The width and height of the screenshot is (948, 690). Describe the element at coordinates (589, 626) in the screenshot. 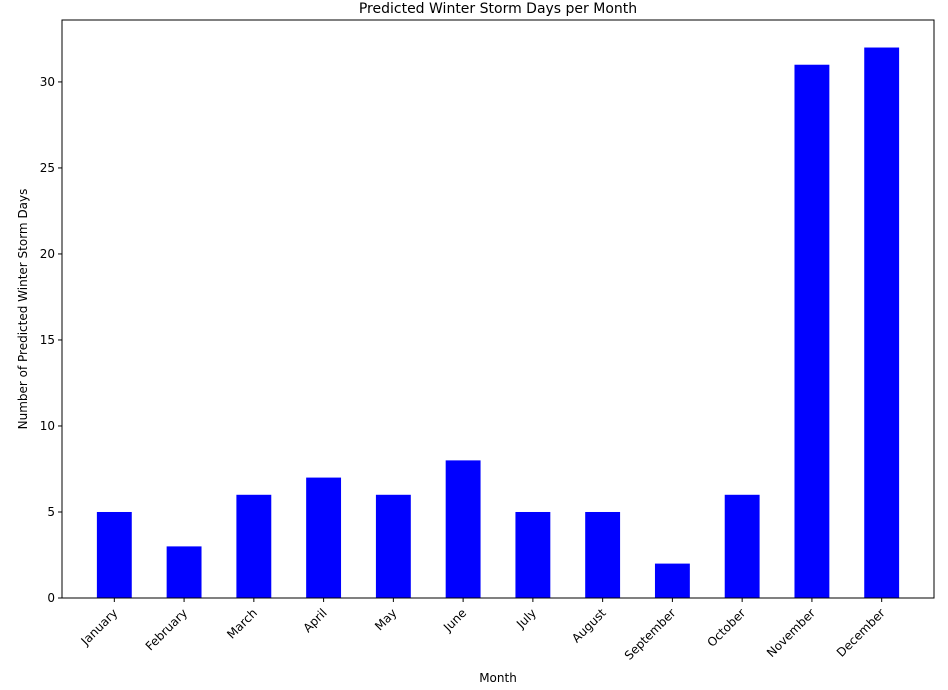

I see `x-tick-label: August` at that location.